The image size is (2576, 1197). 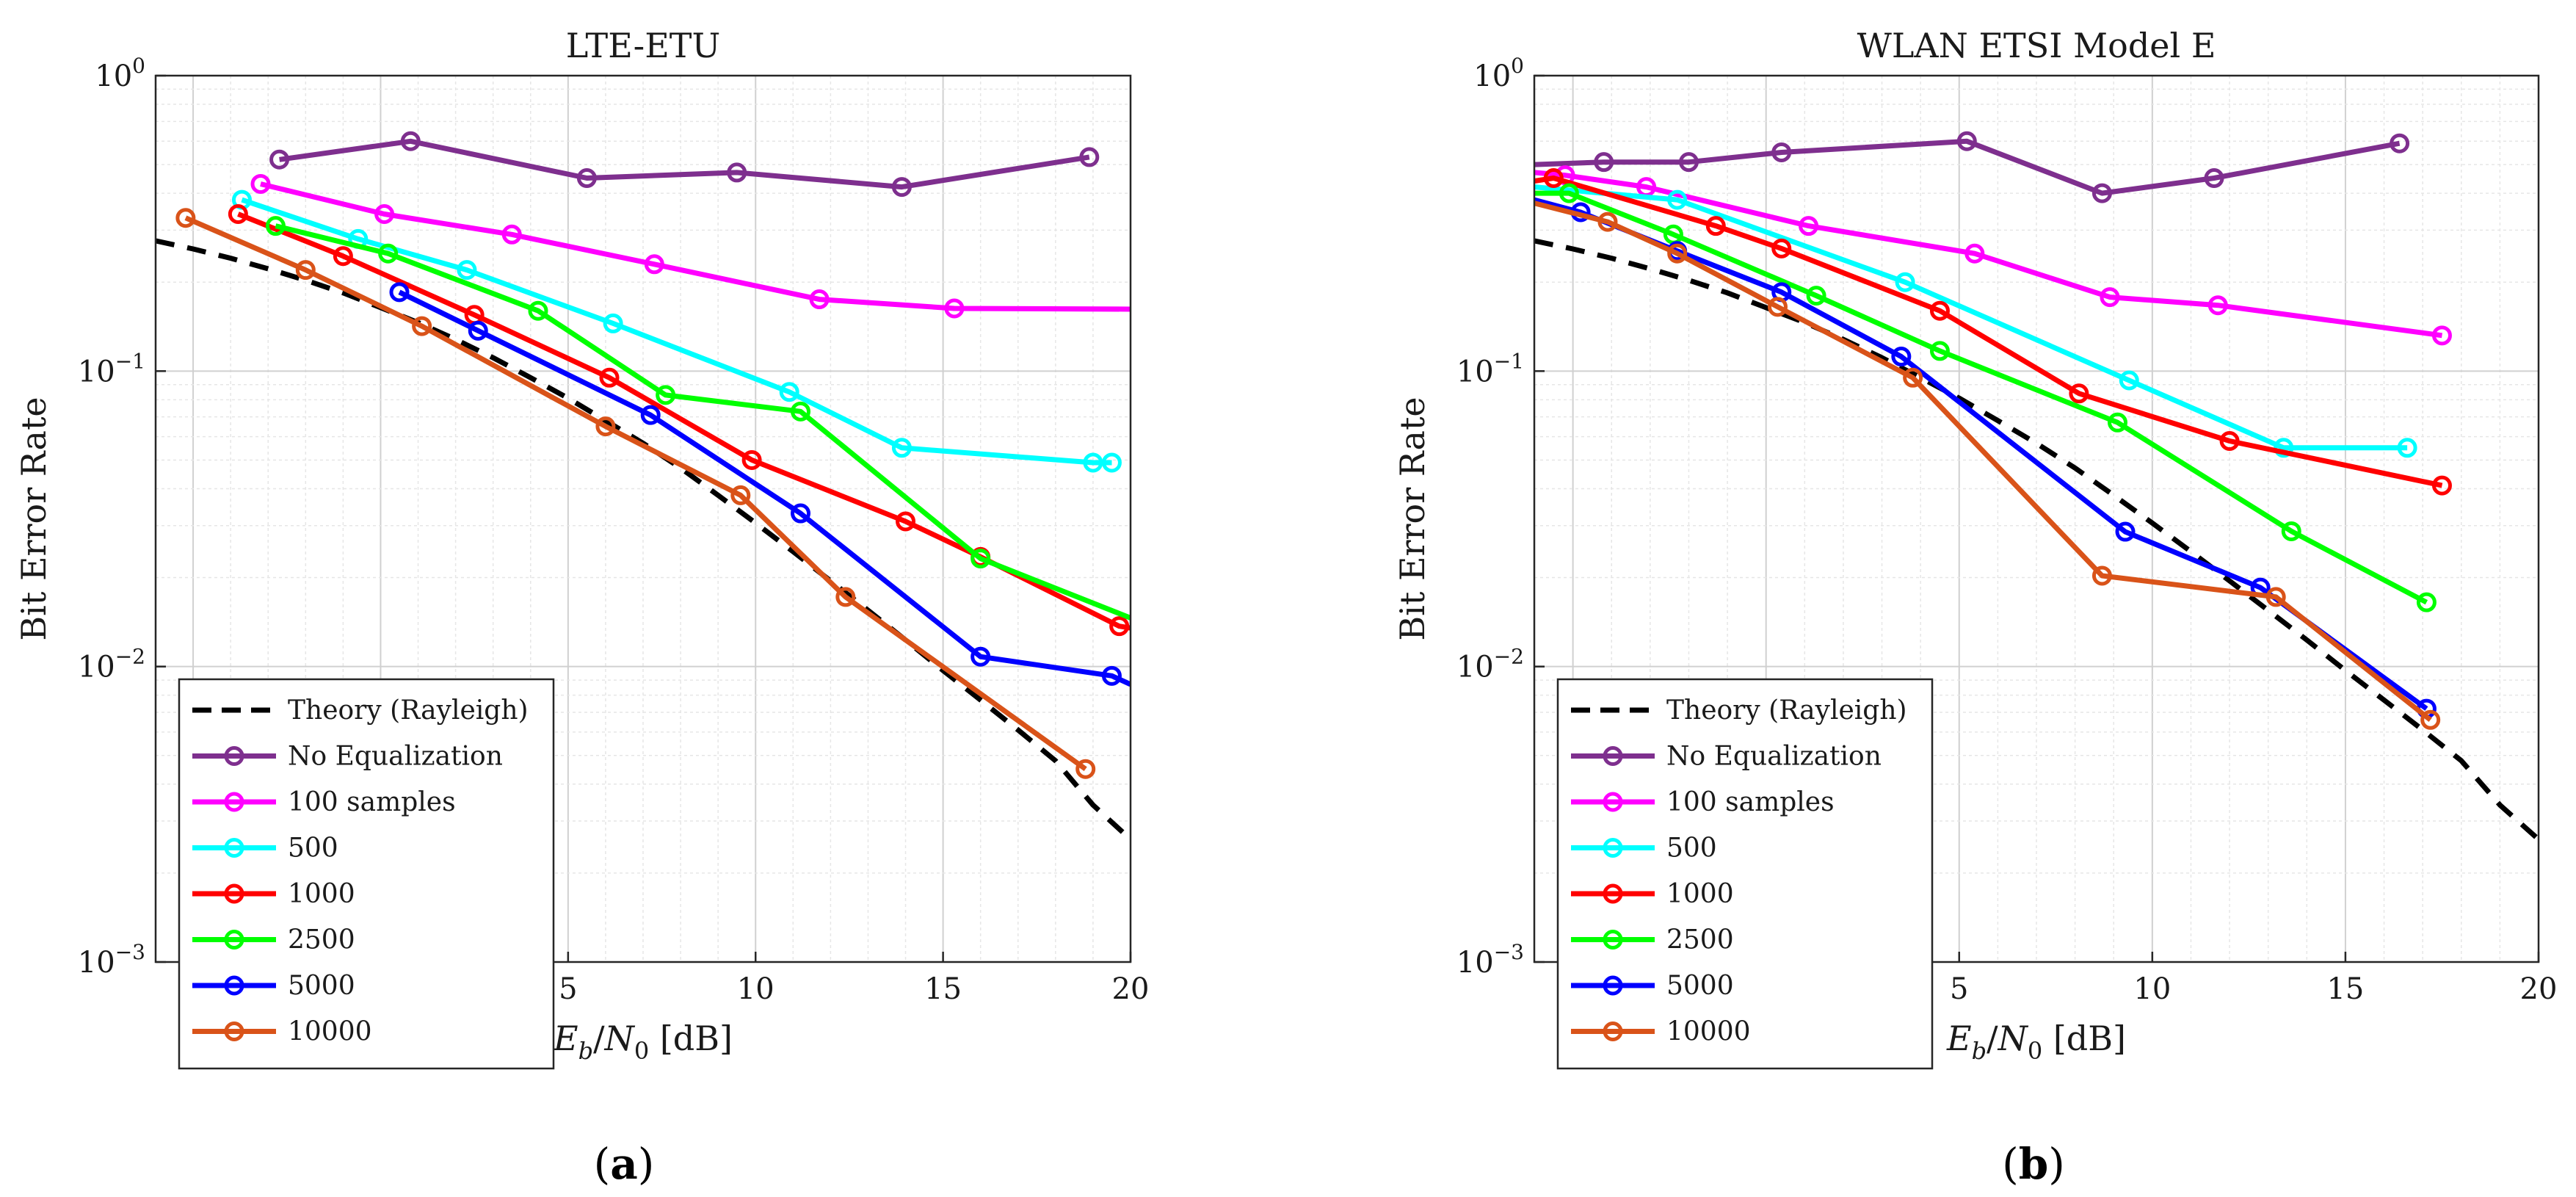 I want to click on legend-entry: 5000, so click(x=1700, y=986).